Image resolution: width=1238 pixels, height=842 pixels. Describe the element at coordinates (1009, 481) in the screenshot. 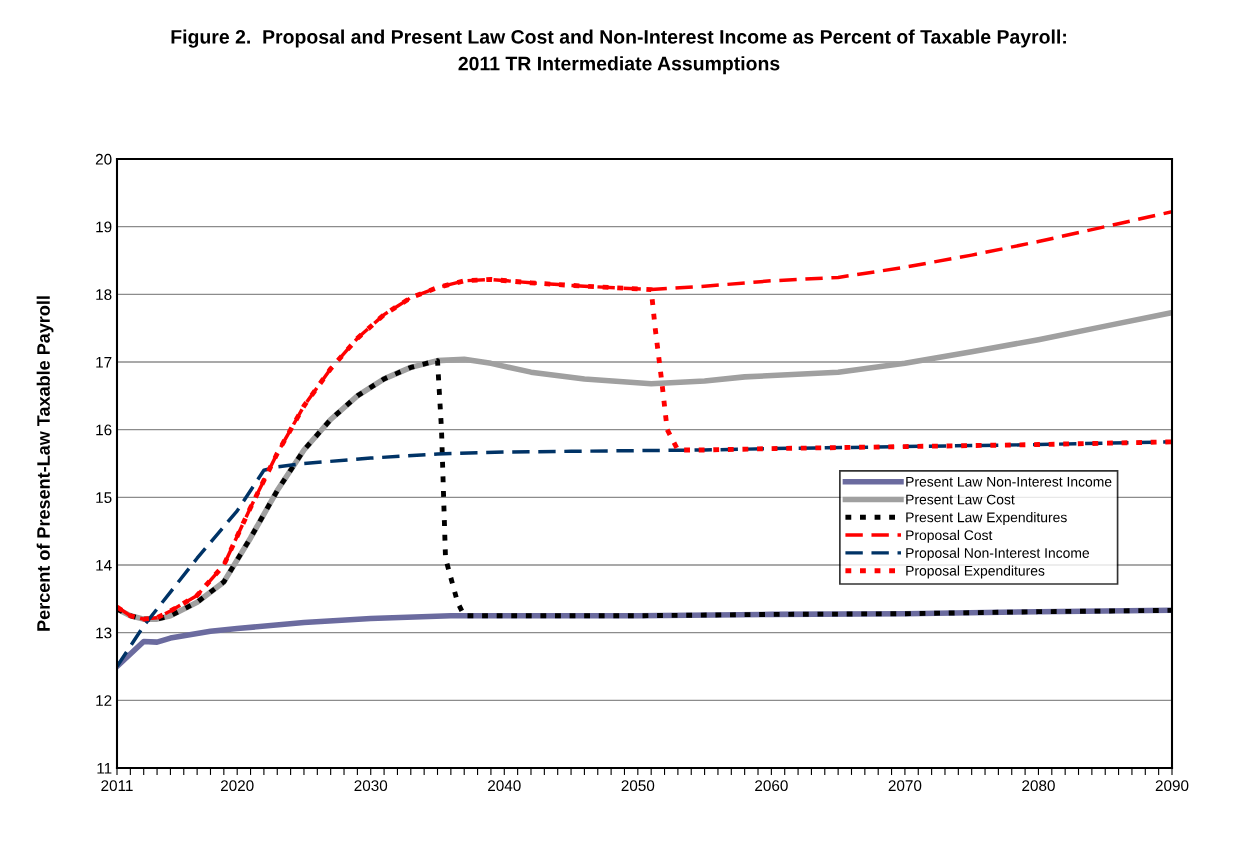

I see `legend-label: Present Law Non-Interest Income` at that location.